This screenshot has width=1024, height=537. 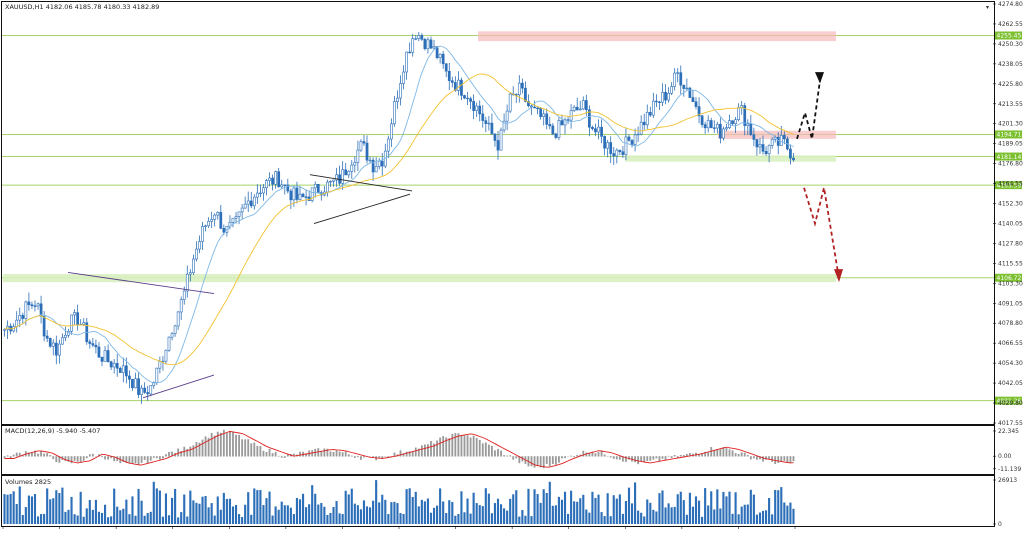 What do you see at coordinates (1010, 24) in the screenshot?
I see `price-tick-label: 4262.55` at bounding box center [1010, 24].